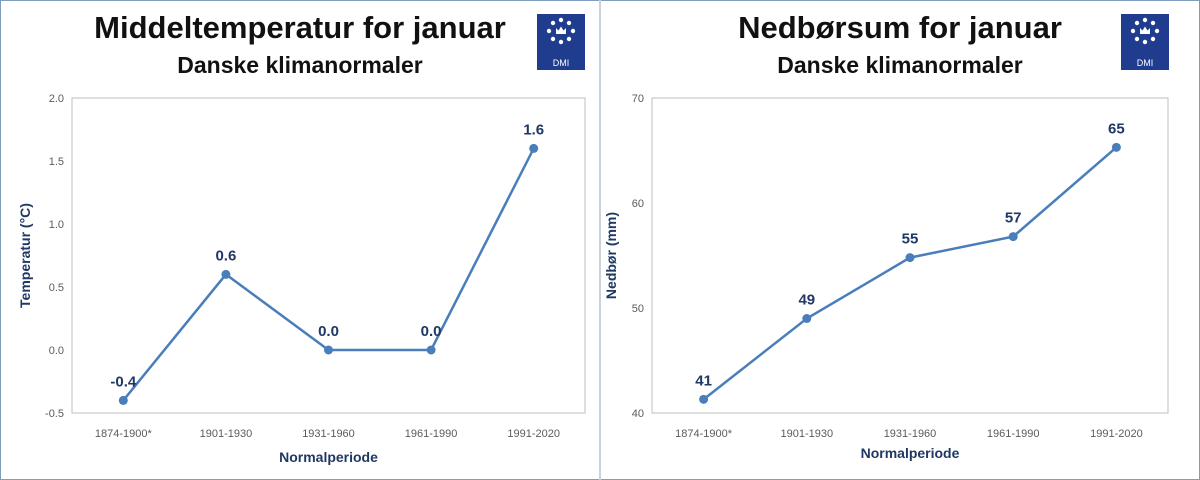 The height and width of the screenshot is (480, 1200). What do you see at coordinates (611, 255) in the screenshot?
I see `y-axis-title: Nedbør (mm)` at bounding box center [611, 255].